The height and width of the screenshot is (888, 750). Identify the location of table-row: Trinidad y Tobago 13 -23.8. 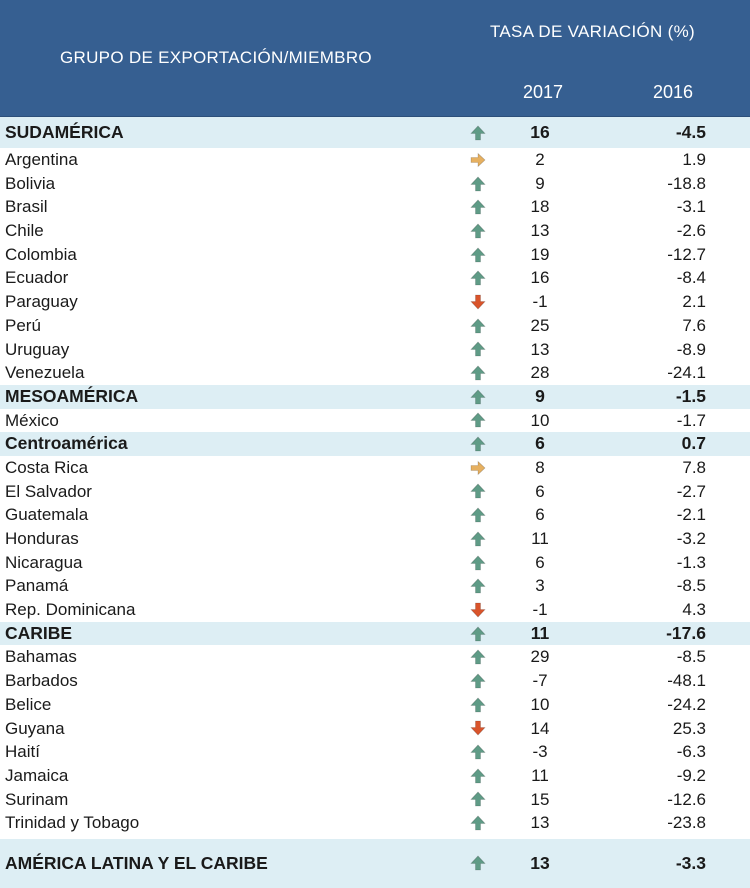
(375, 823).